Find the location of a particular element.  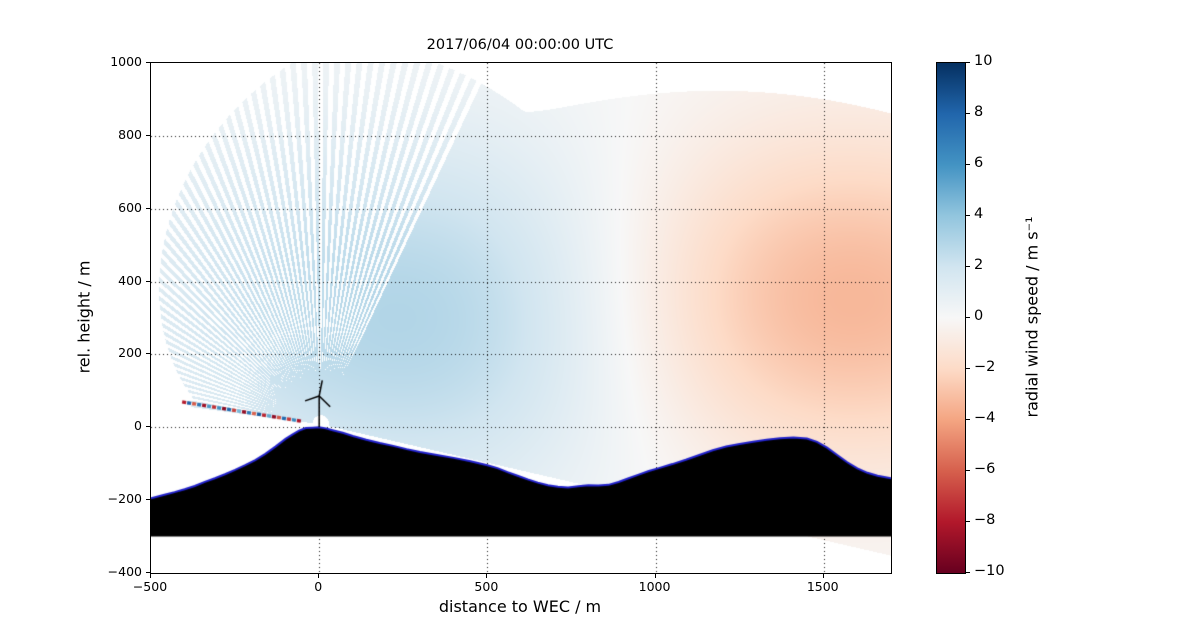

colorbar-tick-label: −4 is located at coordinates (985, 418).